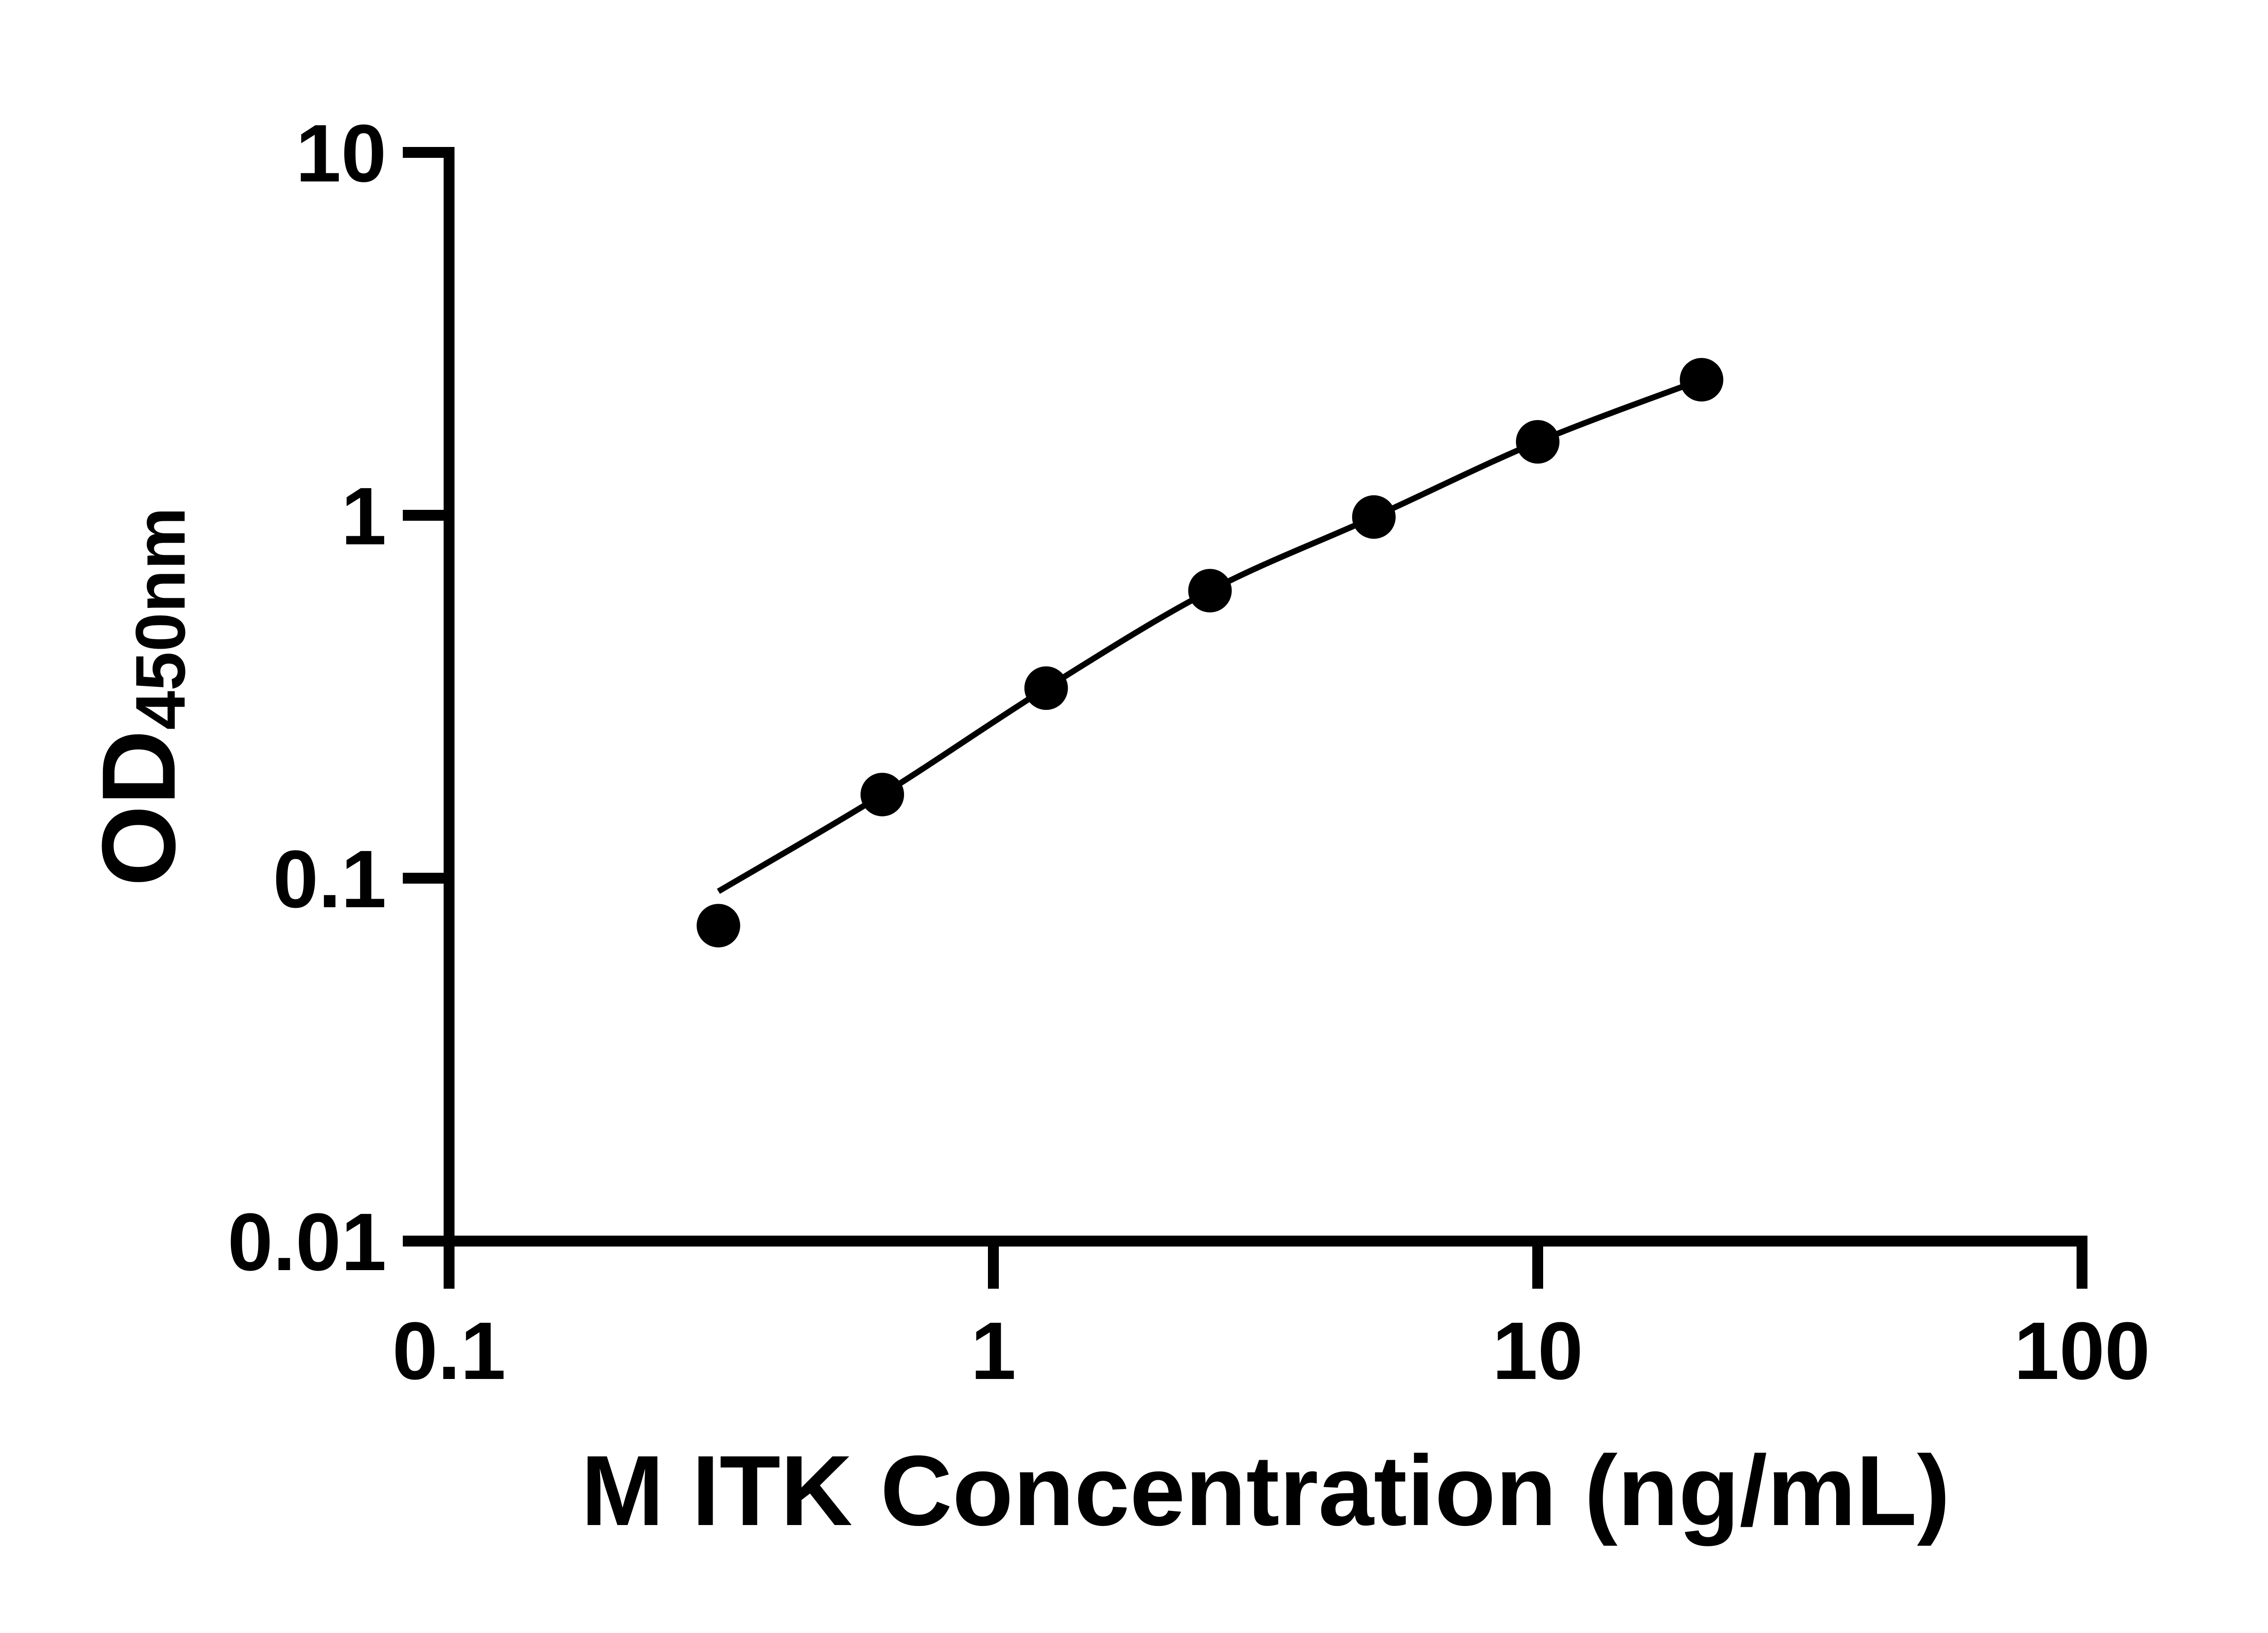 This screenshot has height=1633, width=2268. I want to click on y-tick-label: 10, so click(341, 153).